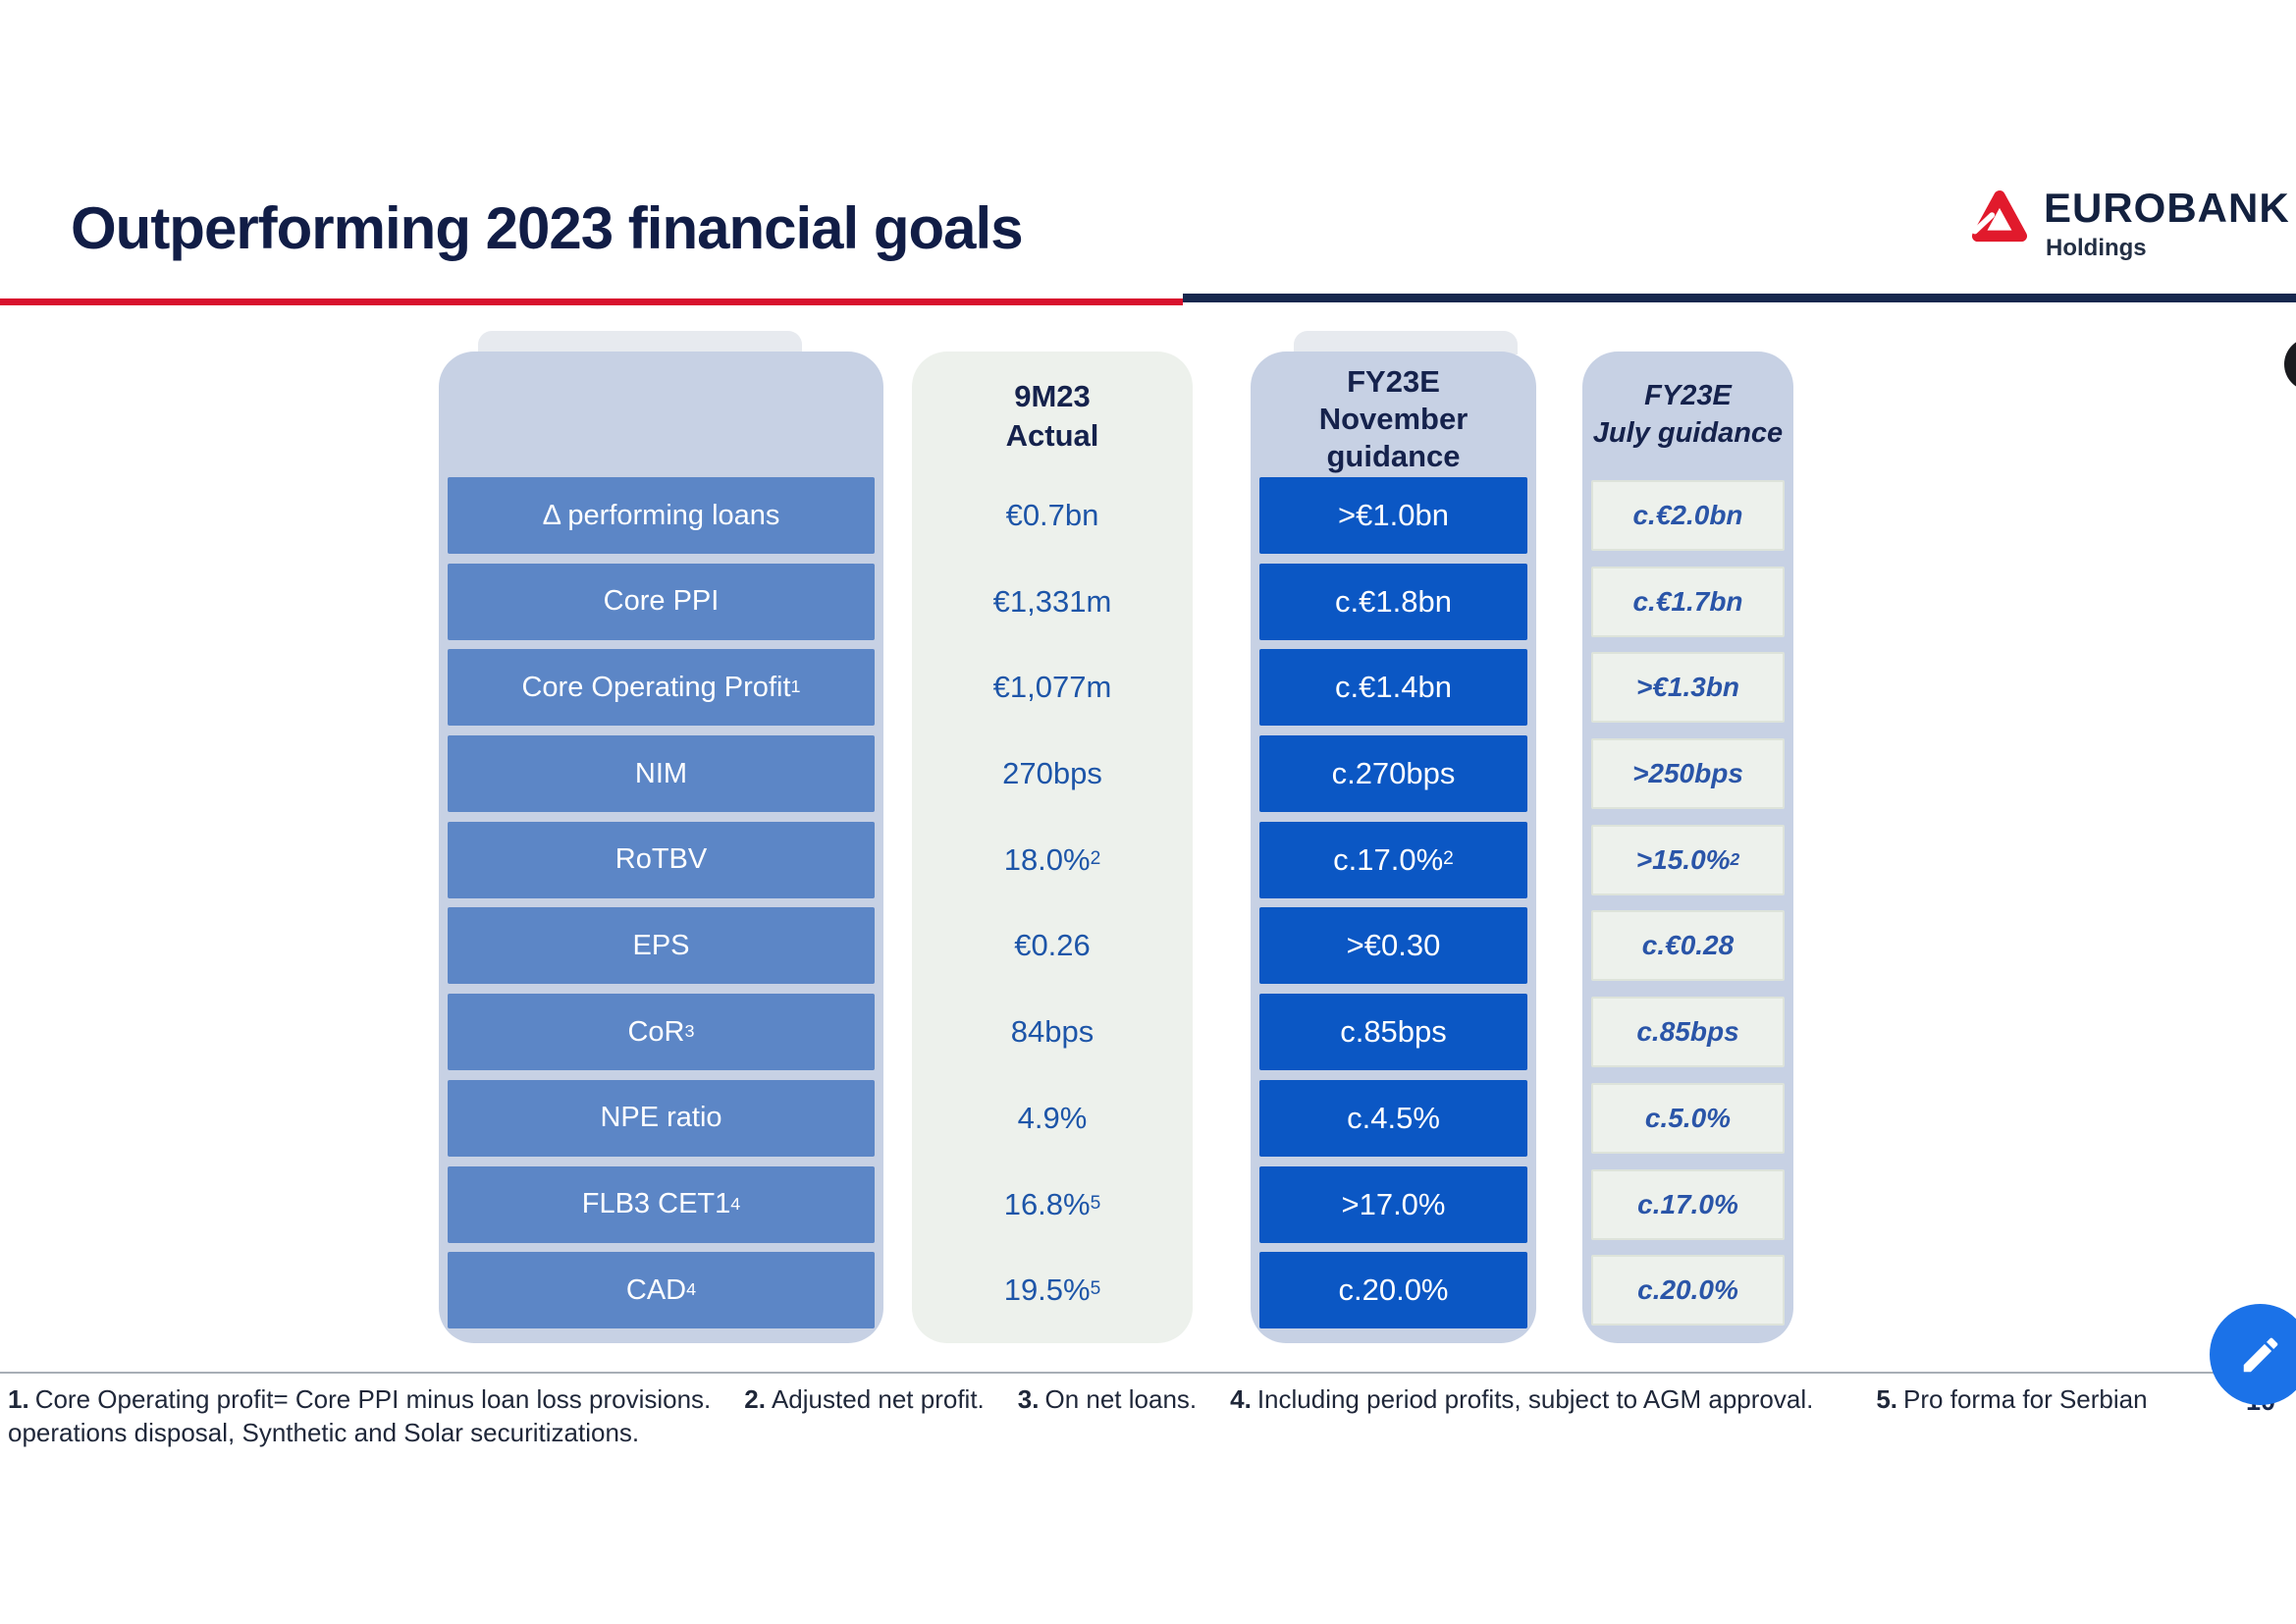 This screenshot has width=2296, height=1624. Describe the element at coordinates (1393, 601) in the screenshot. I see `november-guidance-value: c.€1.8bn` at that location.